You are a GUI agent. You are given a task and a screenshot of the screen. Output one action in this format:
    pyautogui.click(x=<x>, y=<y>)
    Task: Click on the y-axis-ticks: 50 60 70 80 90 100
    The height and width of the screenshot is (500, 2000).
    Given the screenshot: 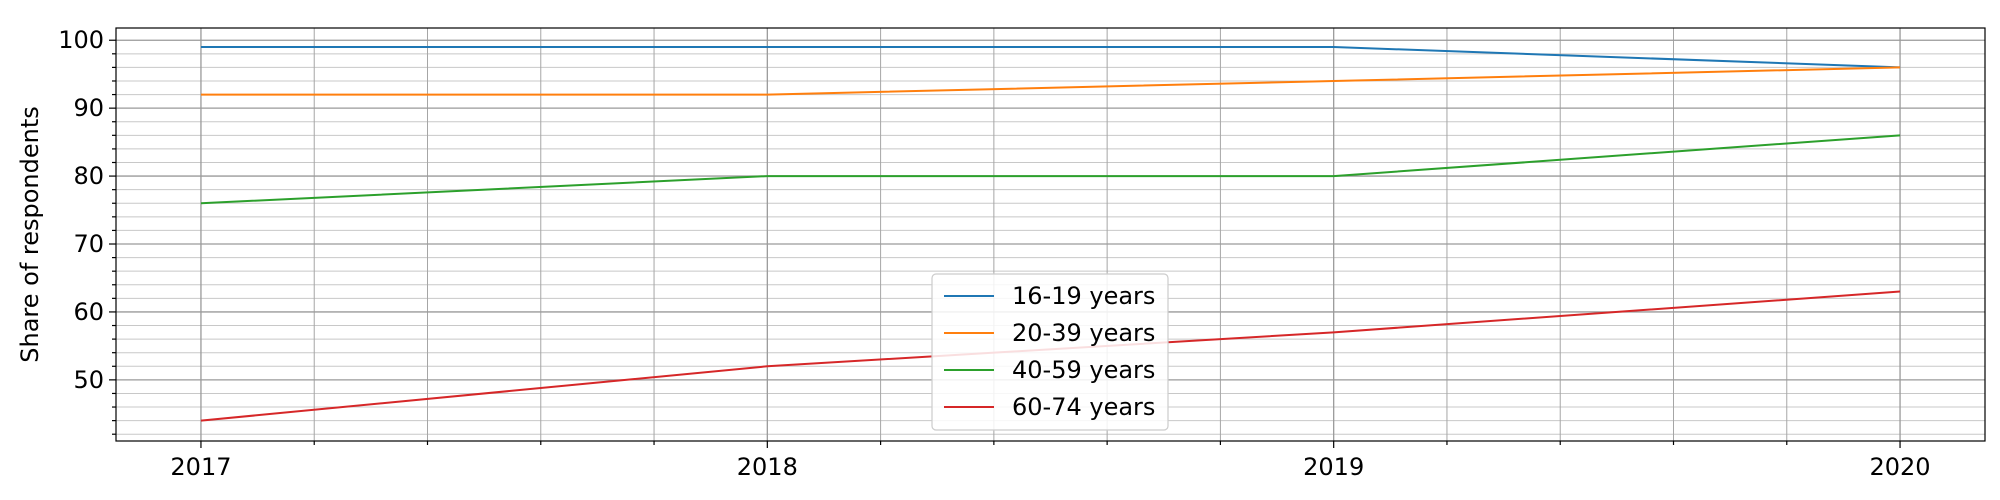 What is the action you would take?
    pyautogui.click(x=87, y=230)
    